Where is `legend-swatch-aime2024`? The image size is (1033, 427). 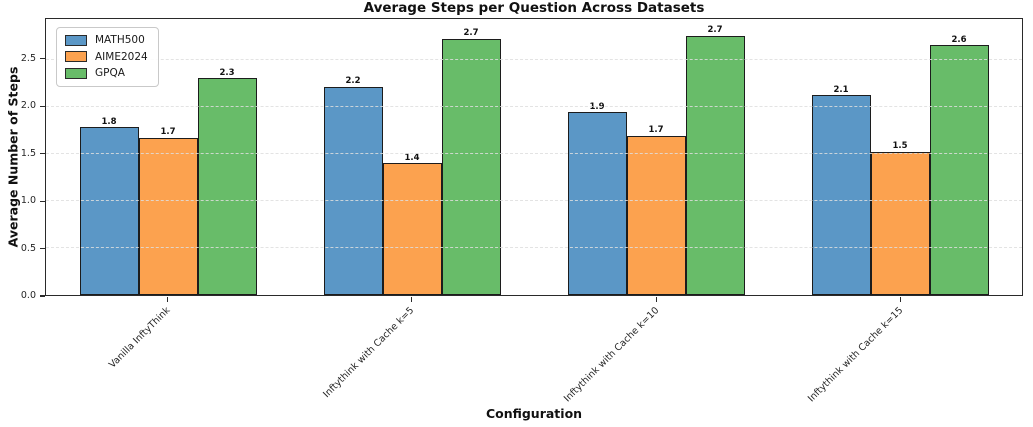 legend-swatch-aime2024 is located at coordinates (76, 57).